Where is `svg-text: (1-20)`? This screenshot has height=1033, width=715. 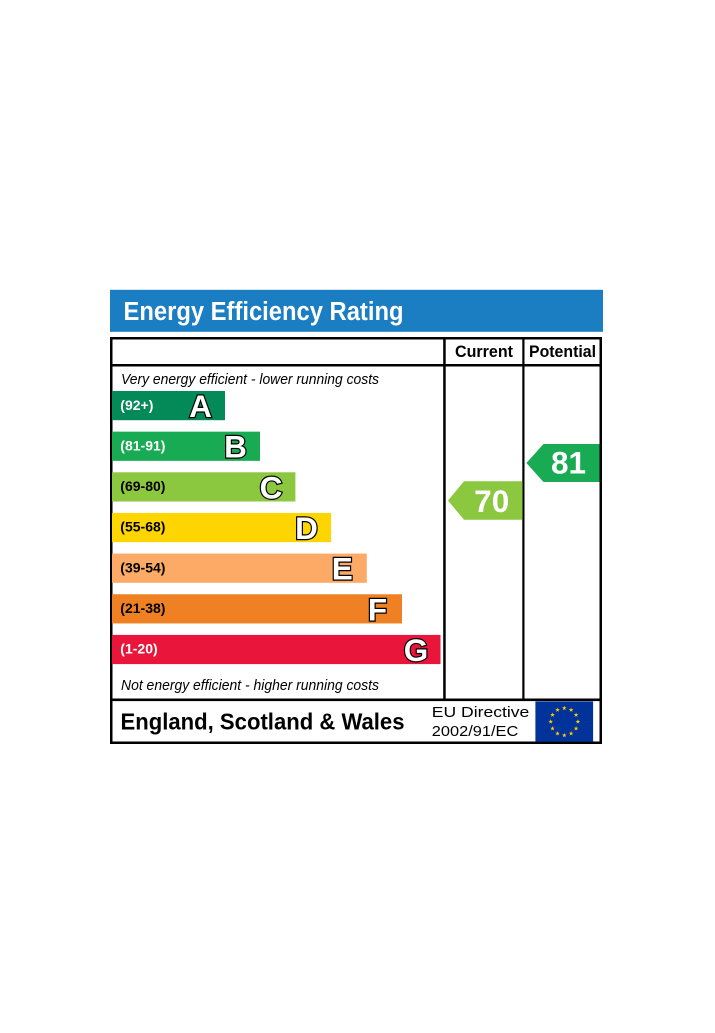 svg-text: (1-20) is located at coordinates (138, 649).